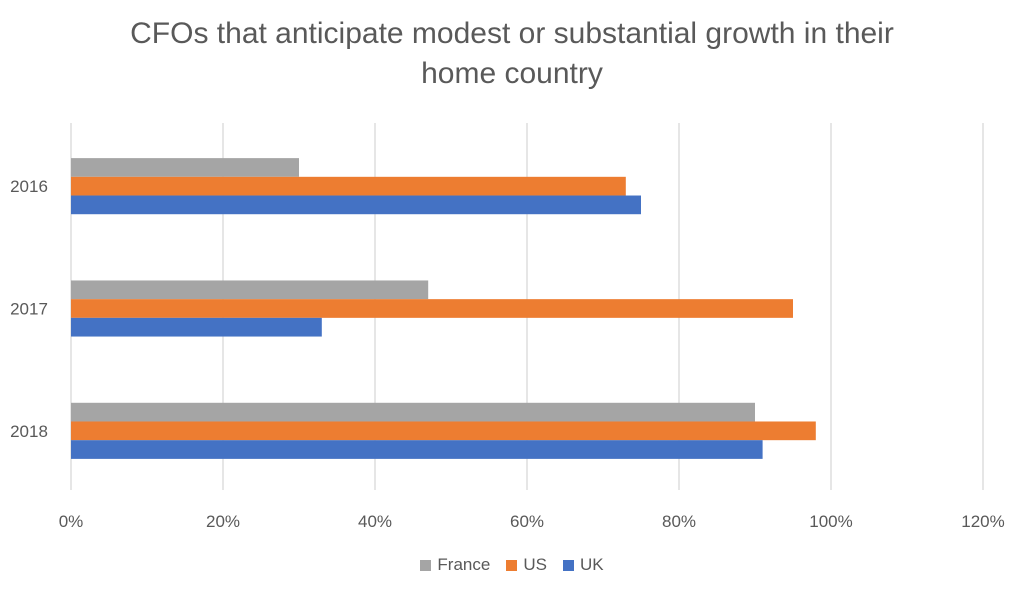 The image size is (1024, 599). I want to click on x-tick-label: 40%, so click(375, 521).